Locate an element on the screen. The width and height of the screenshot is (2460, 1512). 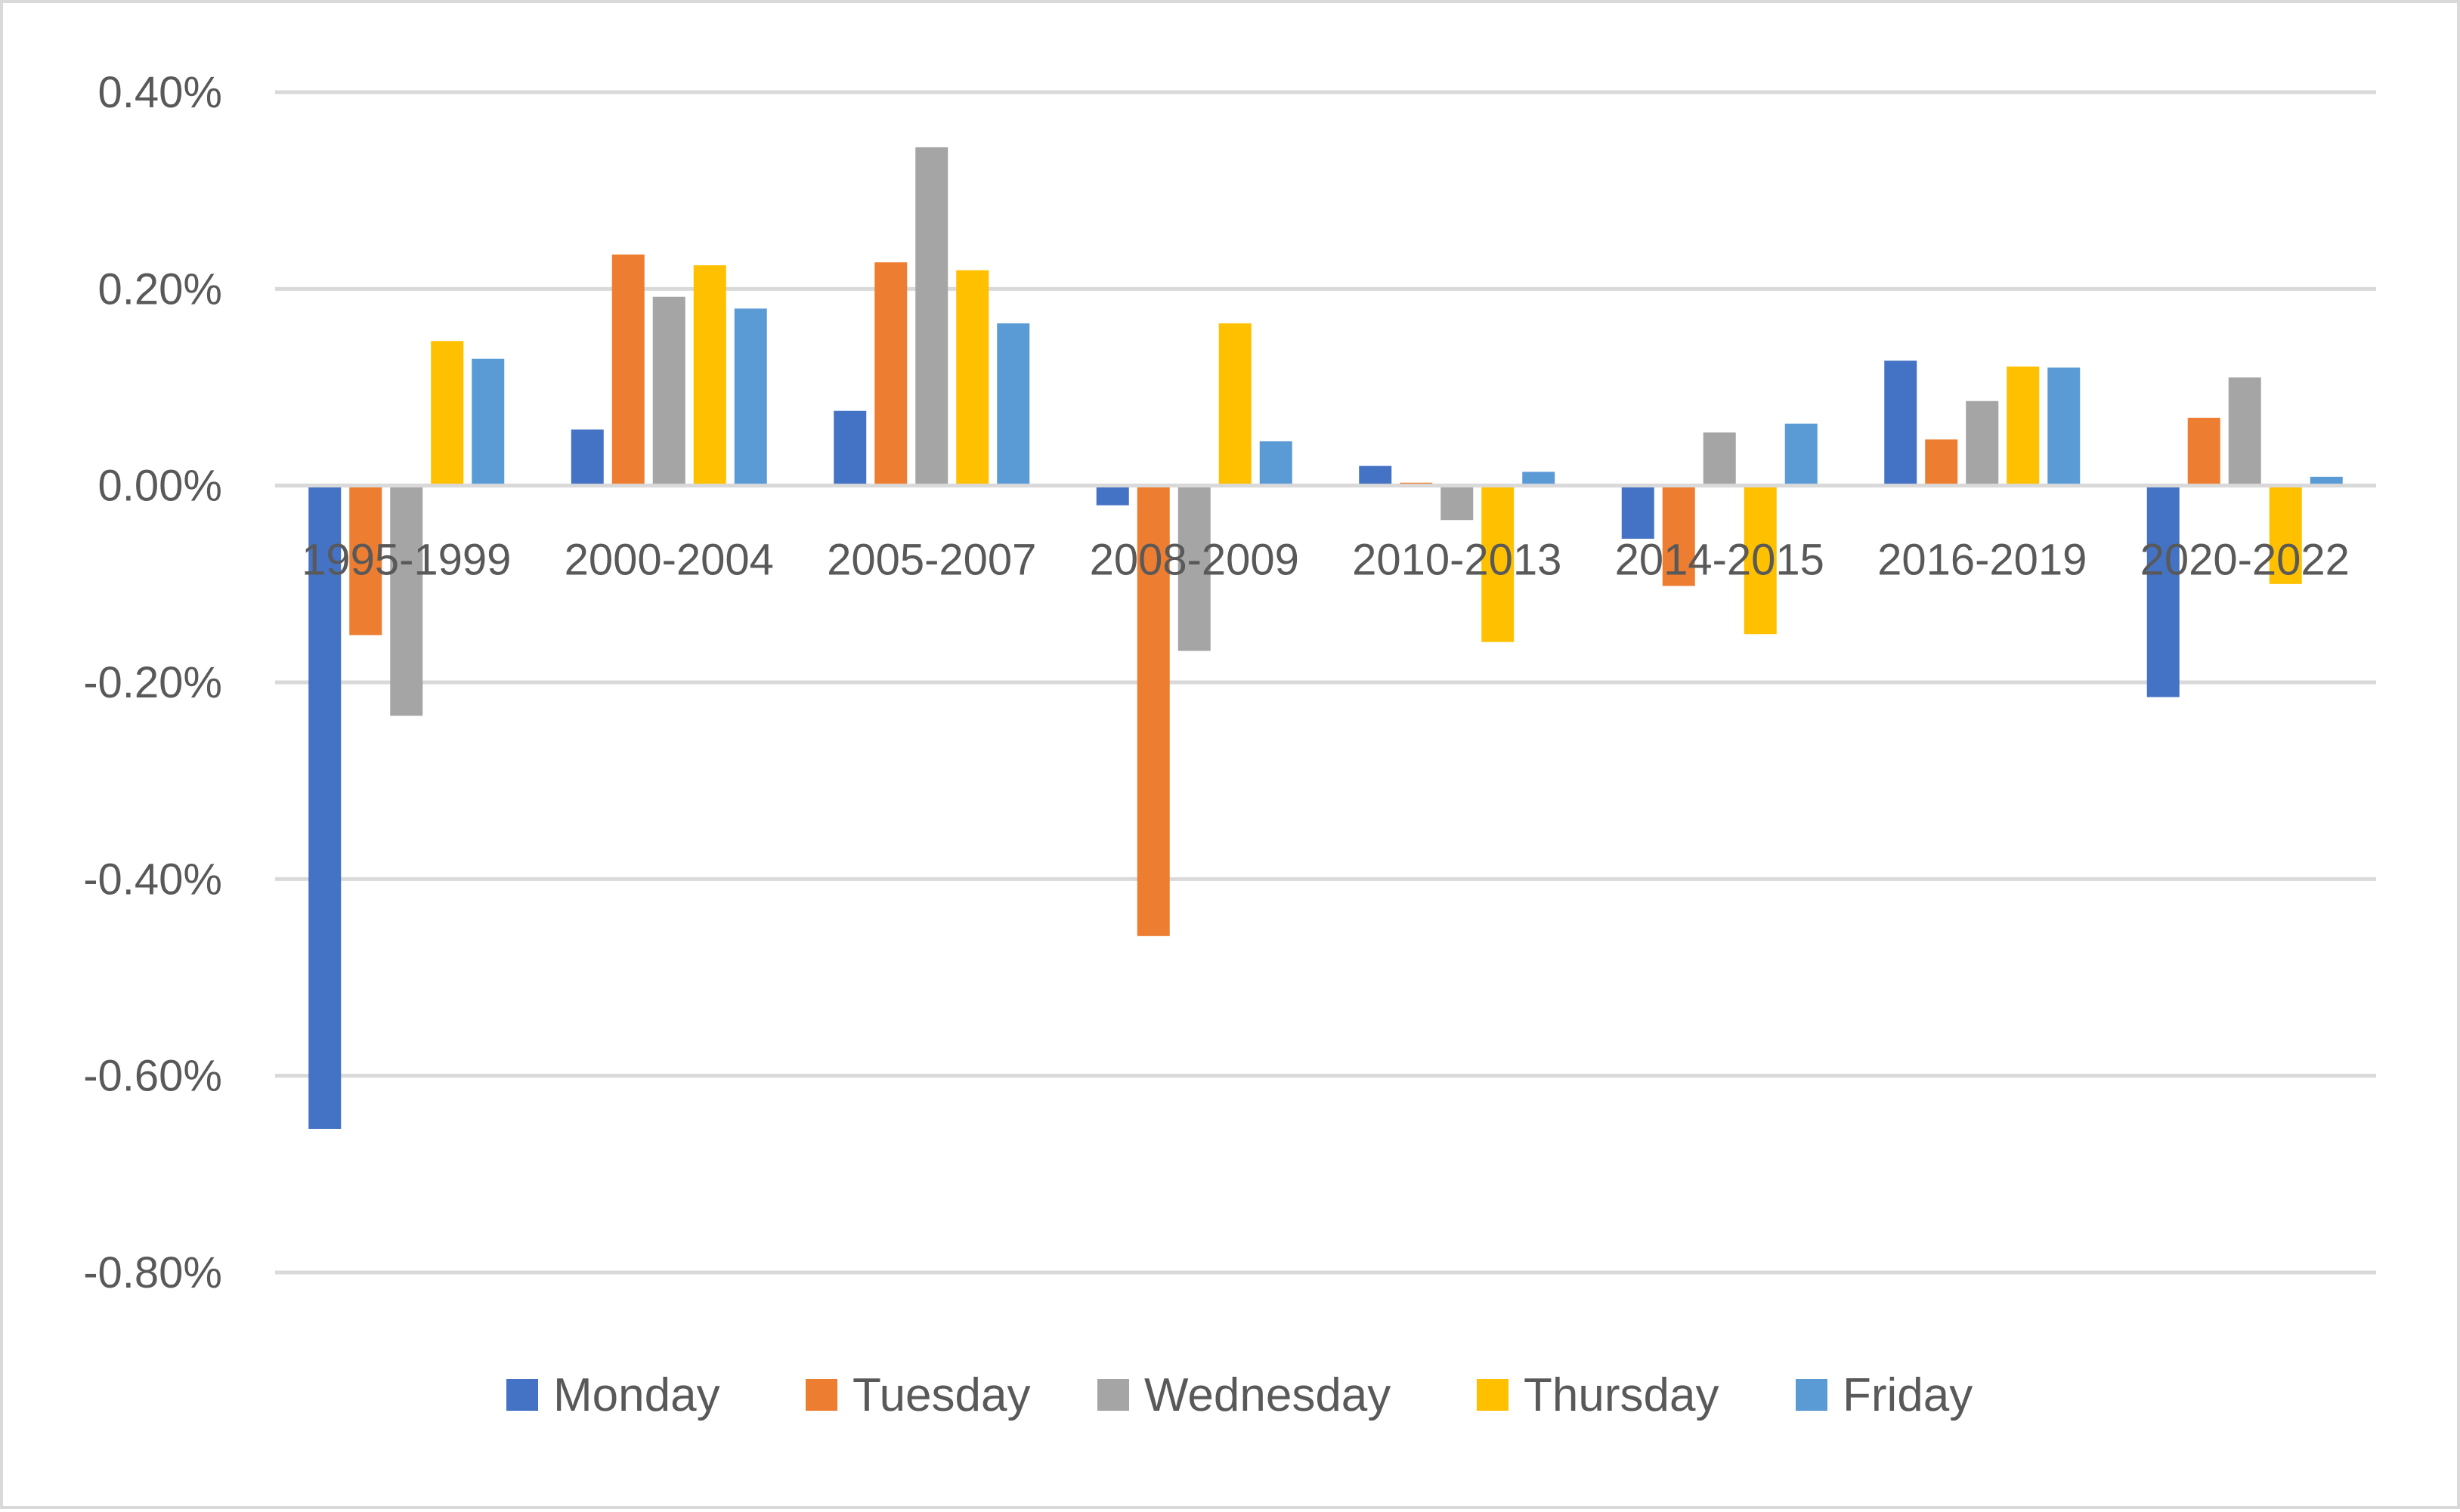
bar-tuesday-2020-2022 is located at coordinates (2203, 451).